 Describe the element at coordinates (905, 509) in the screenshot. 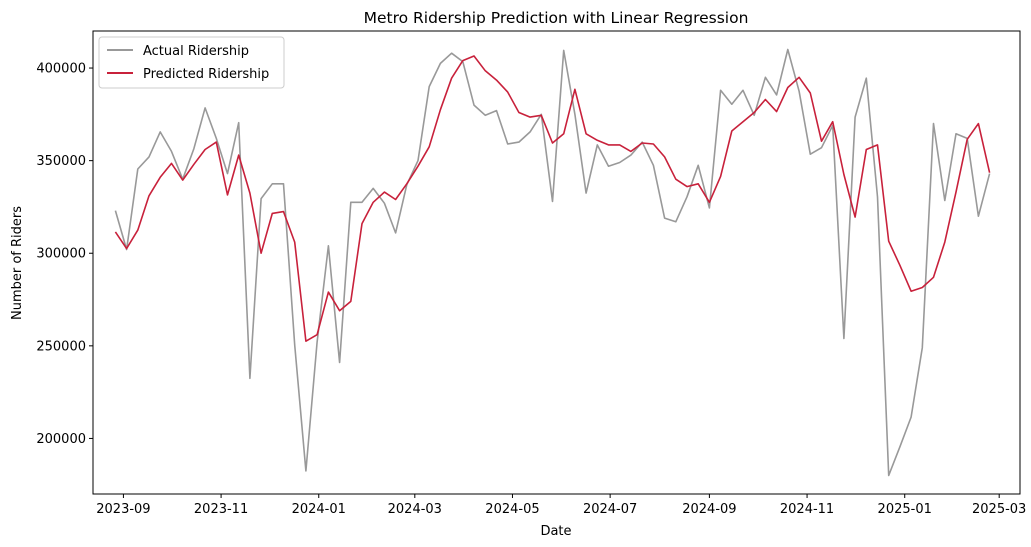

I see `x-tick-label: 2025-01` at that location.